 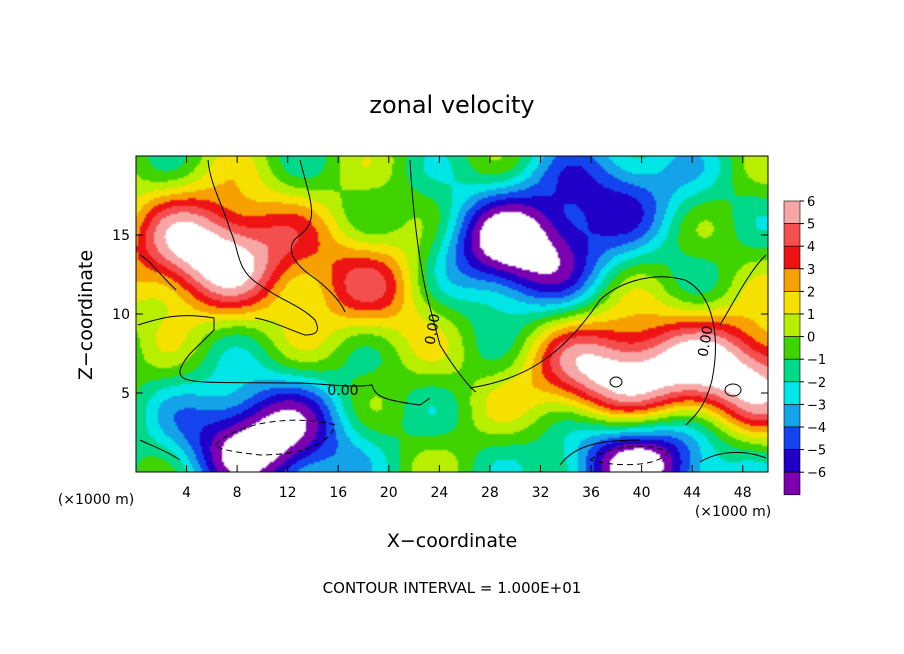 What do you see at coordinates (743, 493) in the screenshot?
I see `x-tick-label: 48` at bounding box center [743, 493].